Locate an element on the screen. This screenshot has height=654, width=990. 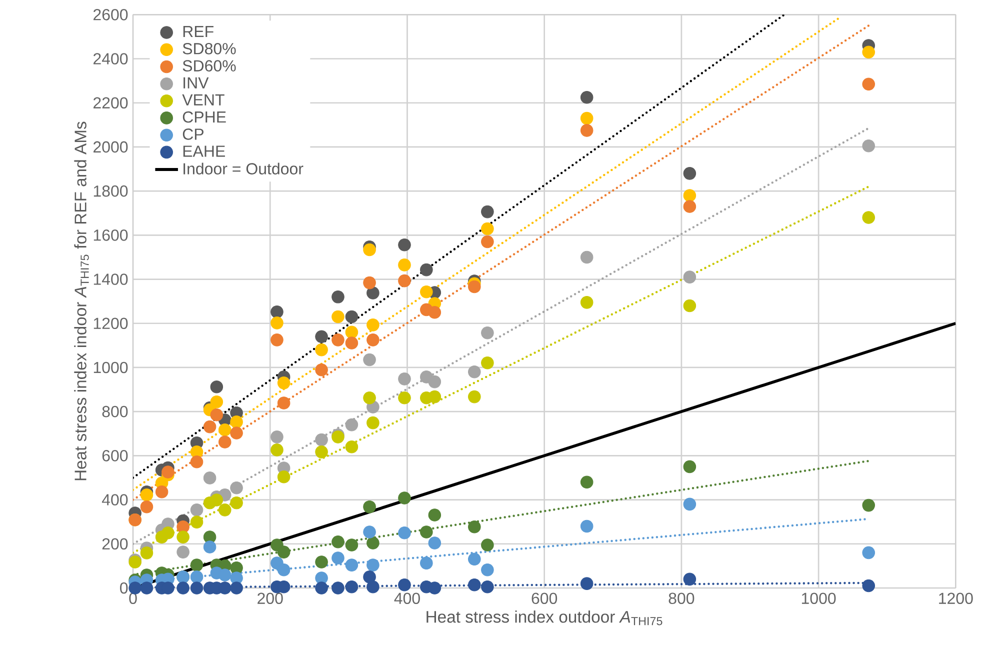
y-tick-label: 0 is located at coordinates (124, 588).